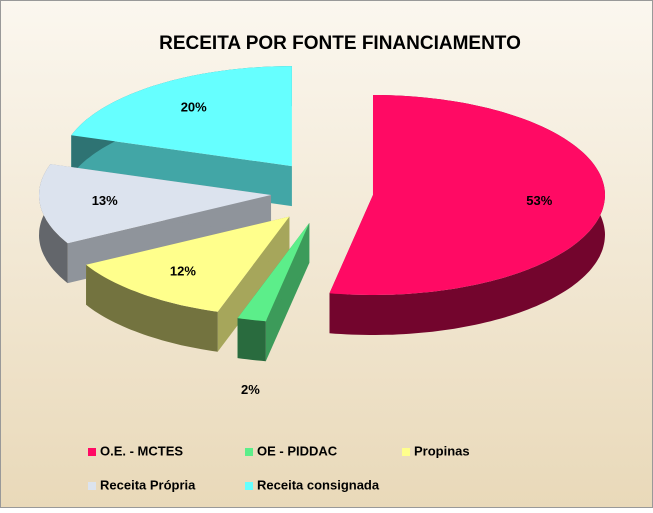  I want to click on legend-label: O.E. - MCTES, so click(141, 450).